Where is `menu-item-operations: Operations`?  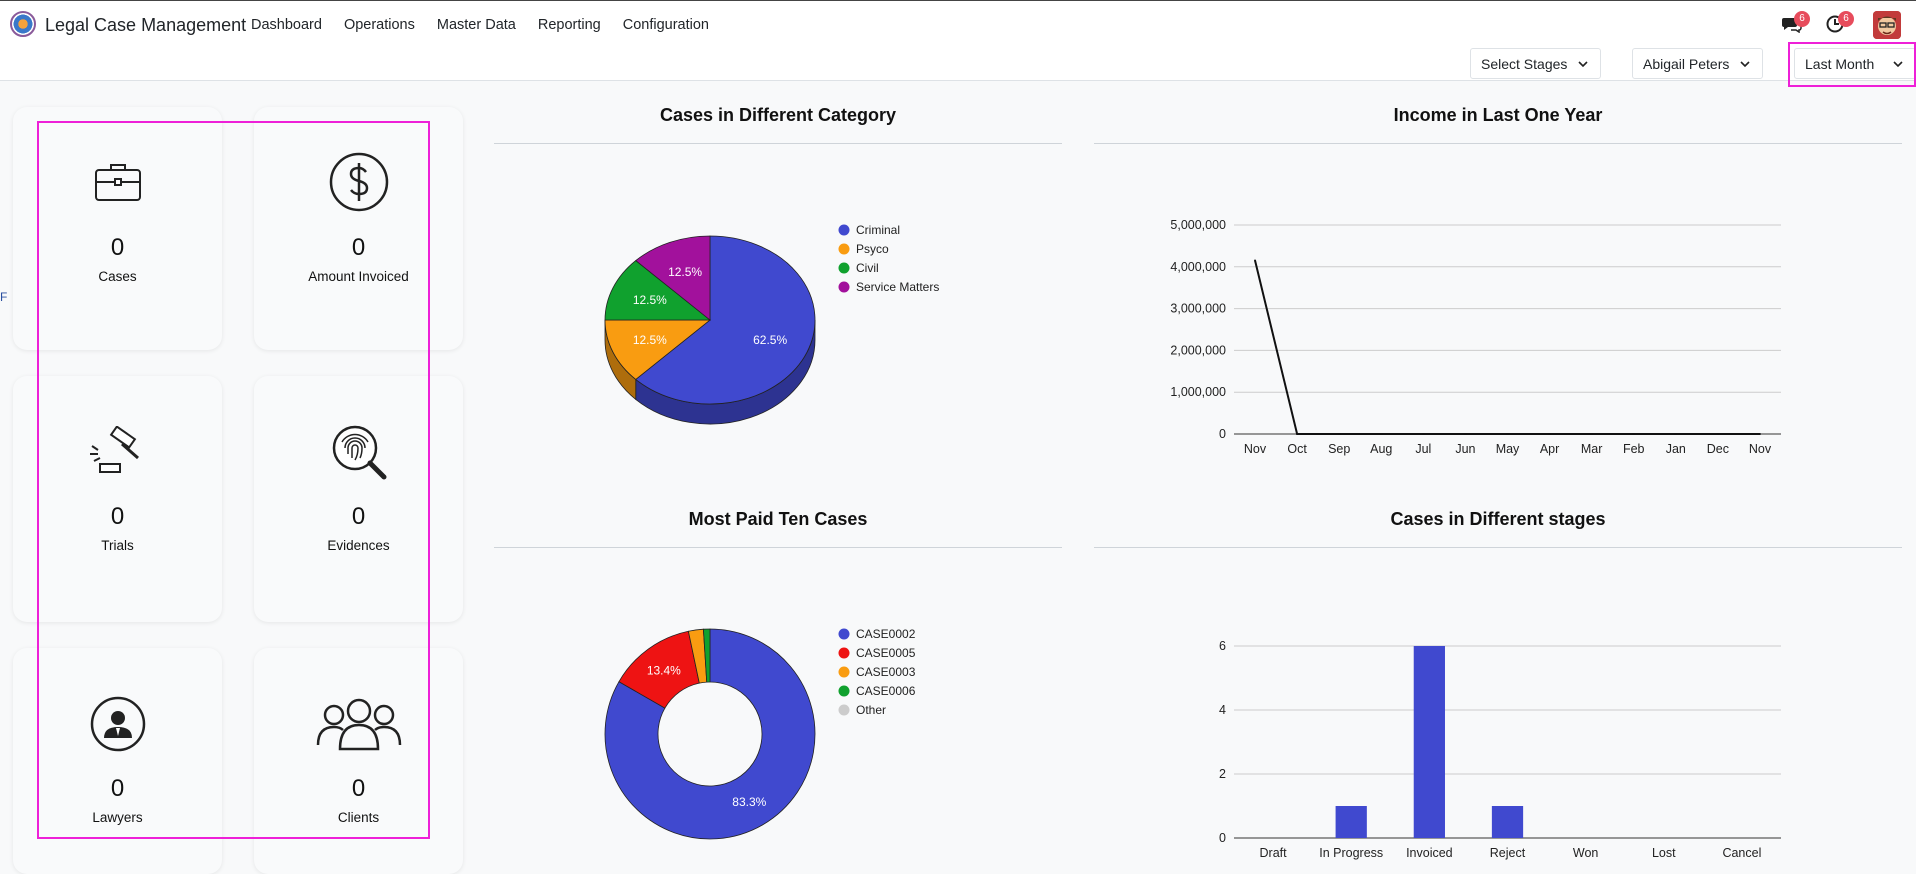 menu-item-operations: Operations is located at coordinates (379, 25).